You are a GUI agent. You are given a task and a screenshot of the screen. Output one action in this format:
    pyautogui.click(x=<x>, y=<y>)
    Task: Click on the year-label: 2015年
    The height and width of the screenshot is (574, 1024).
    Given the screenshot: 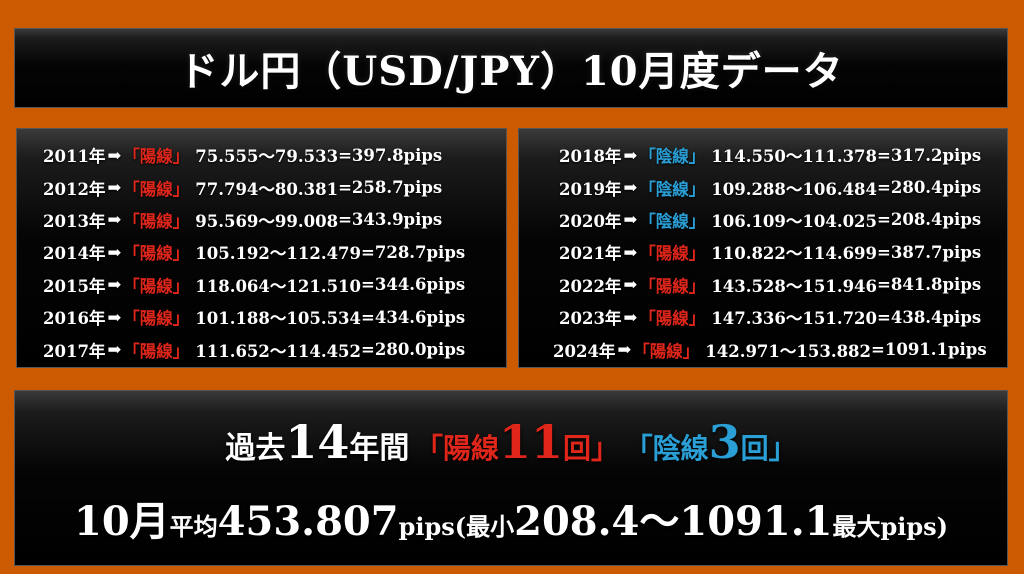 What is the action you would take?
    pyautogui.click(x=74, y=286)
    